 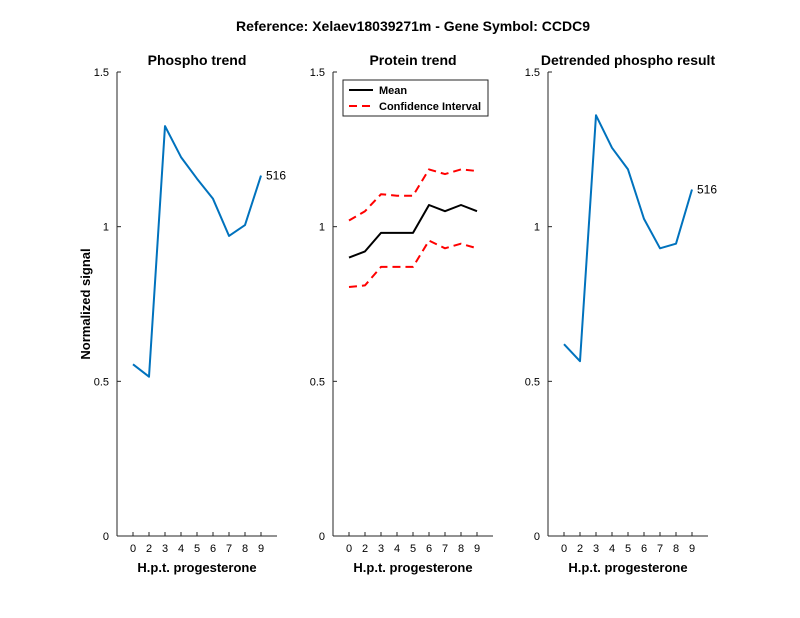 I want to click on chart-title: Protein trend, so click(x=412, y=60).